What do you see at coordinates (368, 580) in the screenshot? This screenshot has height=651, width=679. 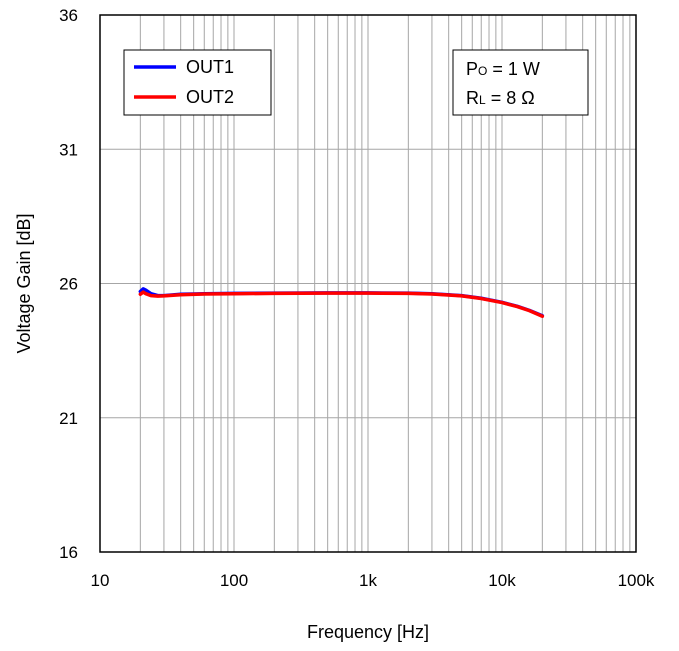 I see `x-tick-label: 1k` at bounding box center [368, 580].